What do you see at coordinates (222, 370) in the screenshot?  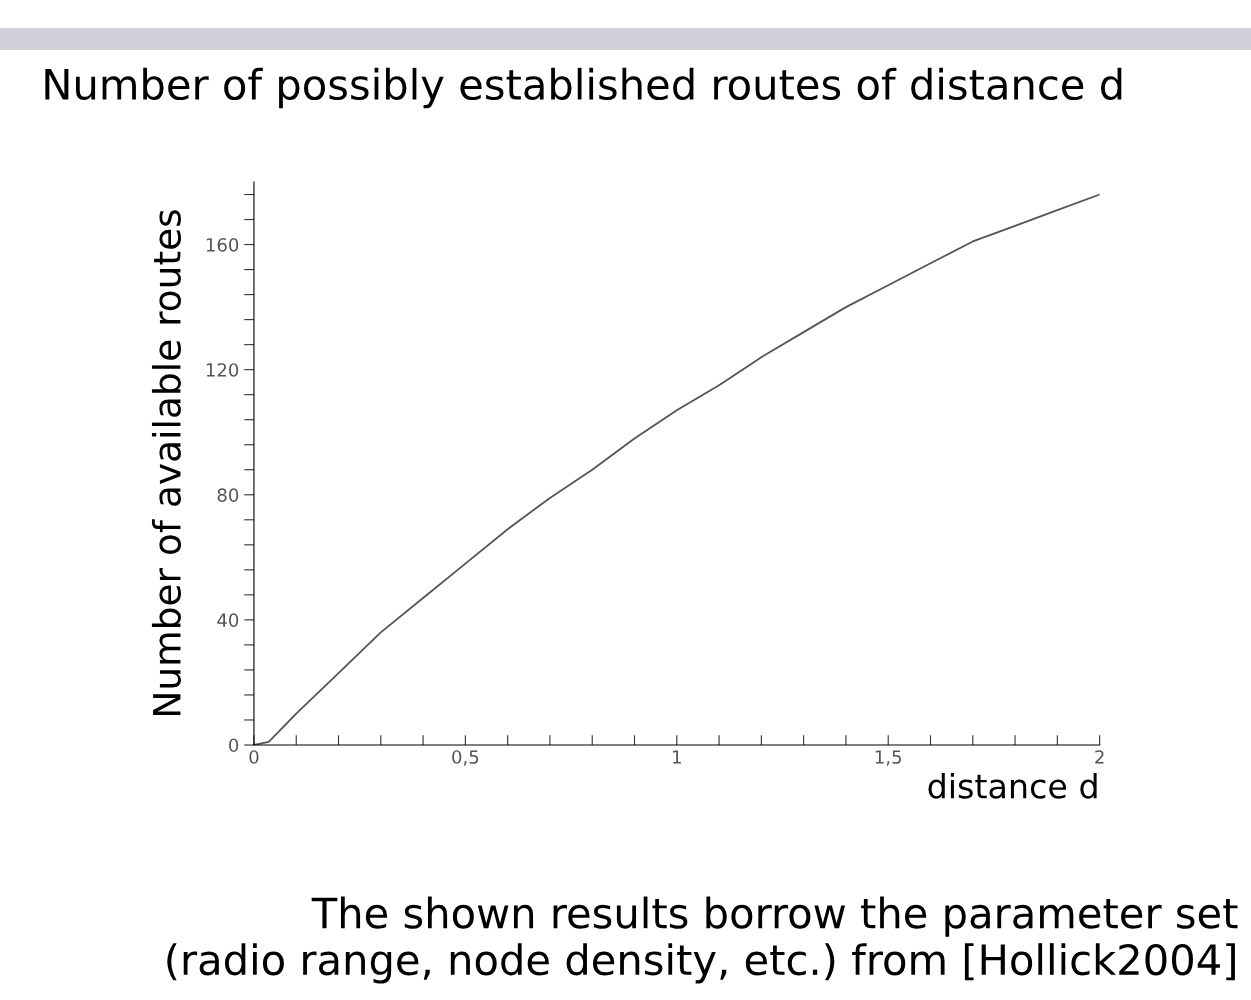 I see `y-tick-label: 120` at bounding box center [222, 370].